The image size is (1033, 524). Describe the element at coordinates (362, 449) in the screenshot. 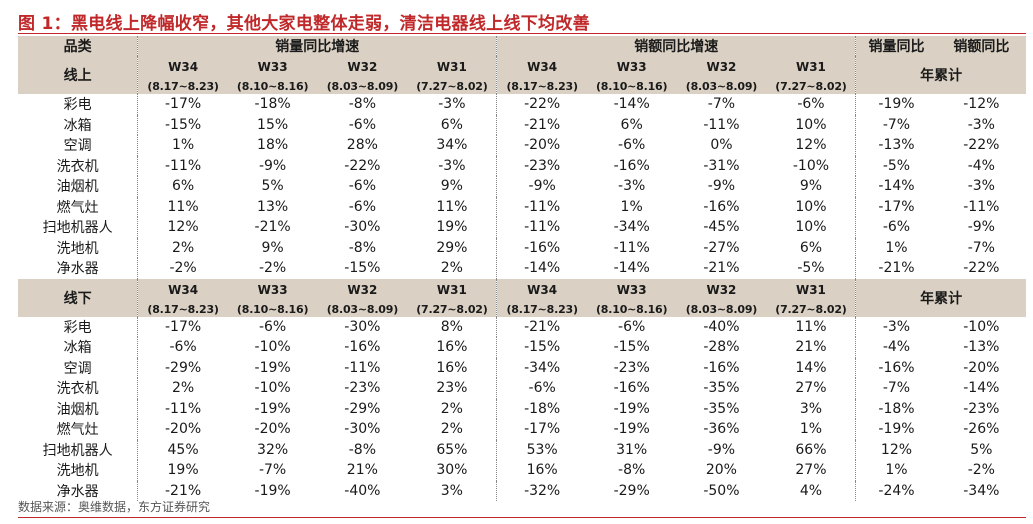

I see `table-cell: -8%` at that location.